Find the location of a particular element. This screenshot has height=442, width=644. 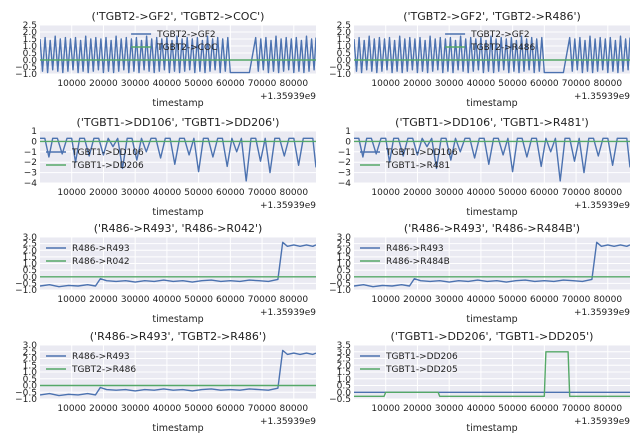

y-tick-label: −2 is located at coordinates (30, 163).